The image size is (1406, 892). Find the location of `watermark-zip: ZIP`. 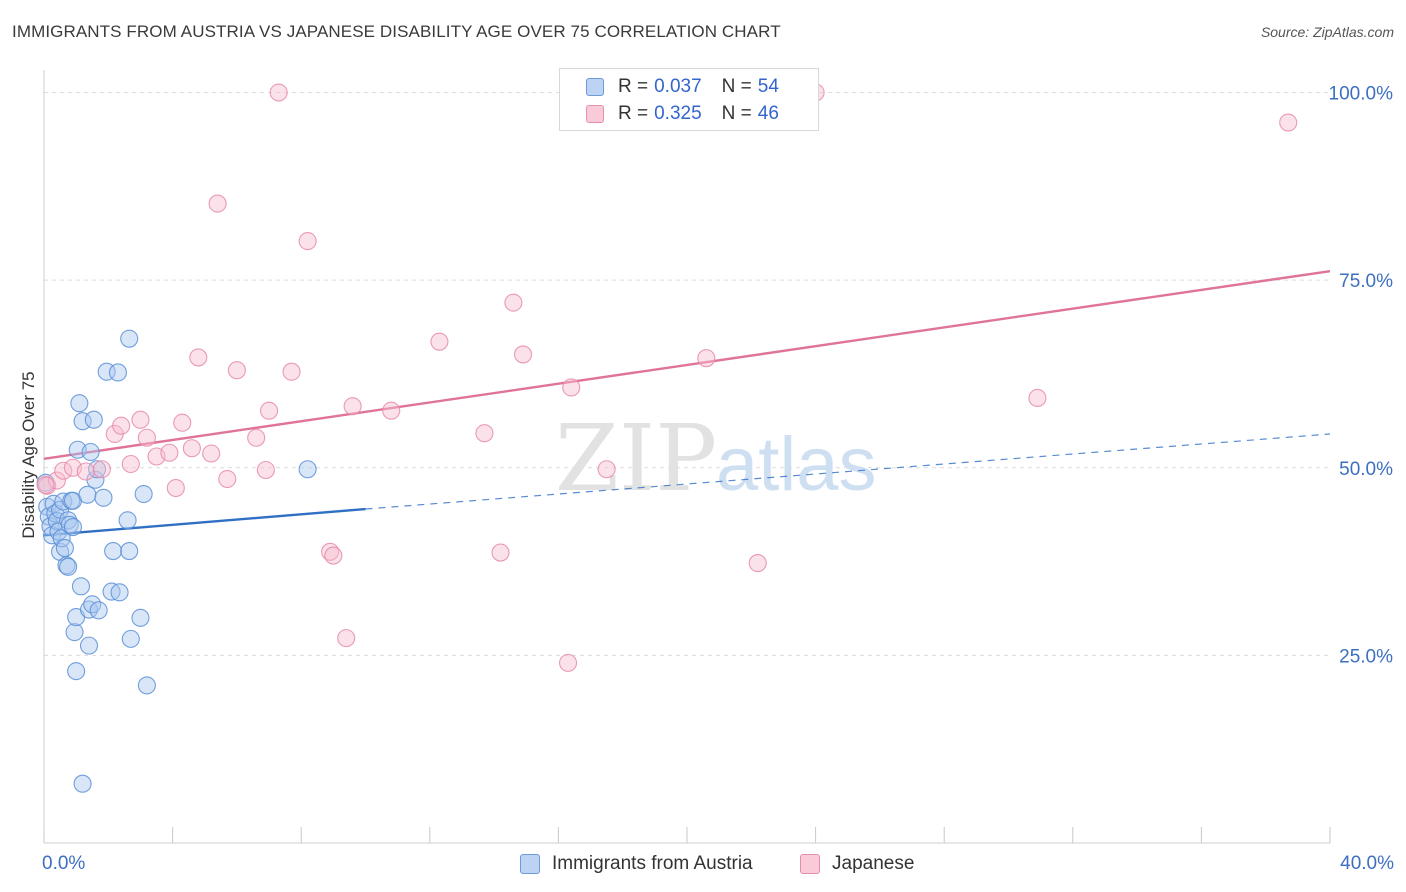

watermark-zip: ZIP is located at coordinates (636, 458).